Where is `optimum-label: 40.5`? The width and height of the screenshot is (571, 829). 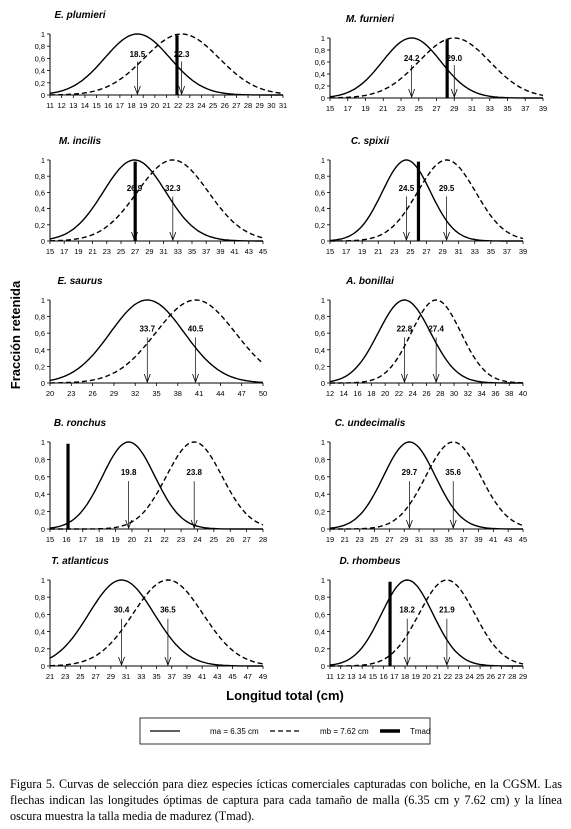
optimum-label: 40.5 is located at coordinates (196, 329).